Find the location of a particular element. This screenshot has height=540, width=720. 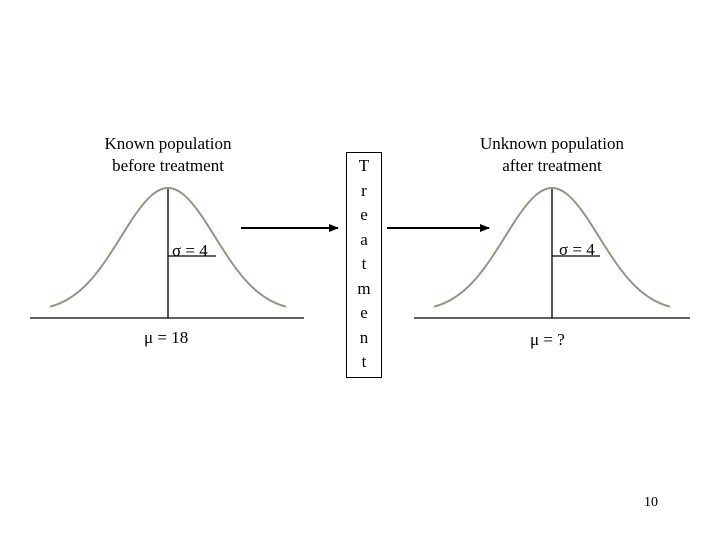

right-caption-line-2: after treatment is located at coordinates (552, 165).